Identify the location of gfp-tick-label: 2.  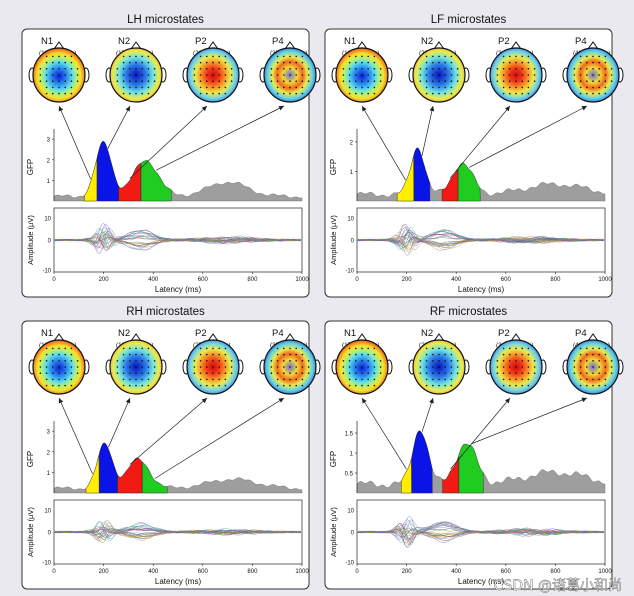
(49, 453).